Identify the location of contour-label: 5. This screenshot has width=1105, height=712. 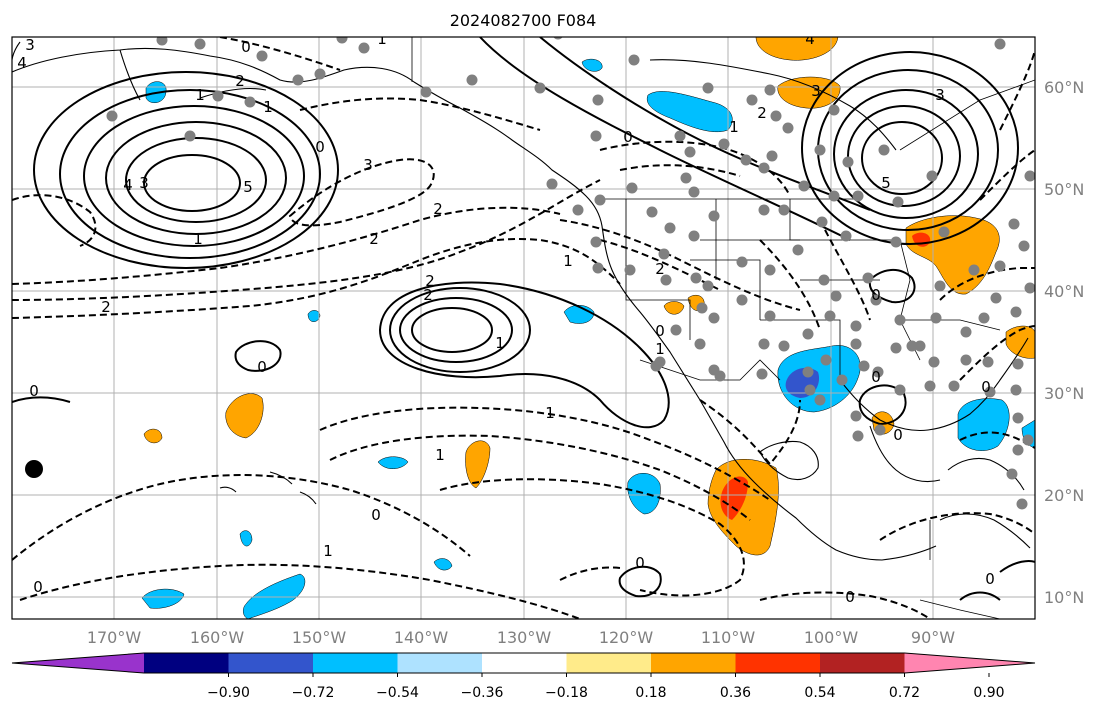
(886, 183).